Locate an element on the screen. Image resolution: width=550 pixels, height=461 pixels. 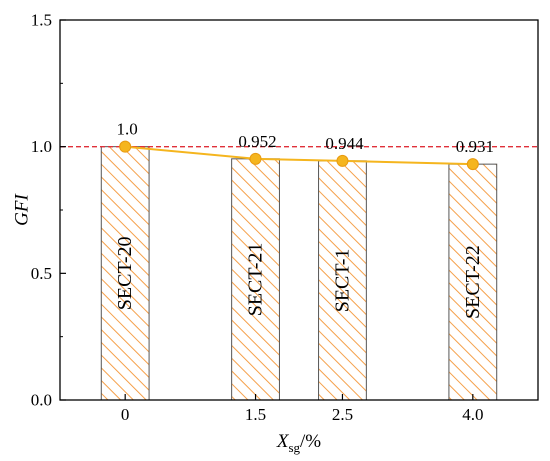
bar-label: SECT-22 is located at coordinates (473, 282).